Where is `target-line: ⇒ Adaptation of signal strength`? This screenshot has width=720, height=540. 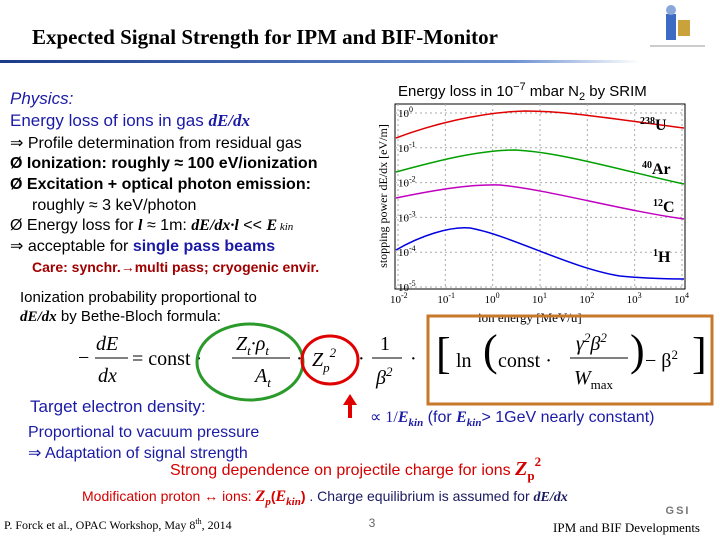
target-line: ⇒ Adaptation of signal strength is located at coordinates (138, 453).